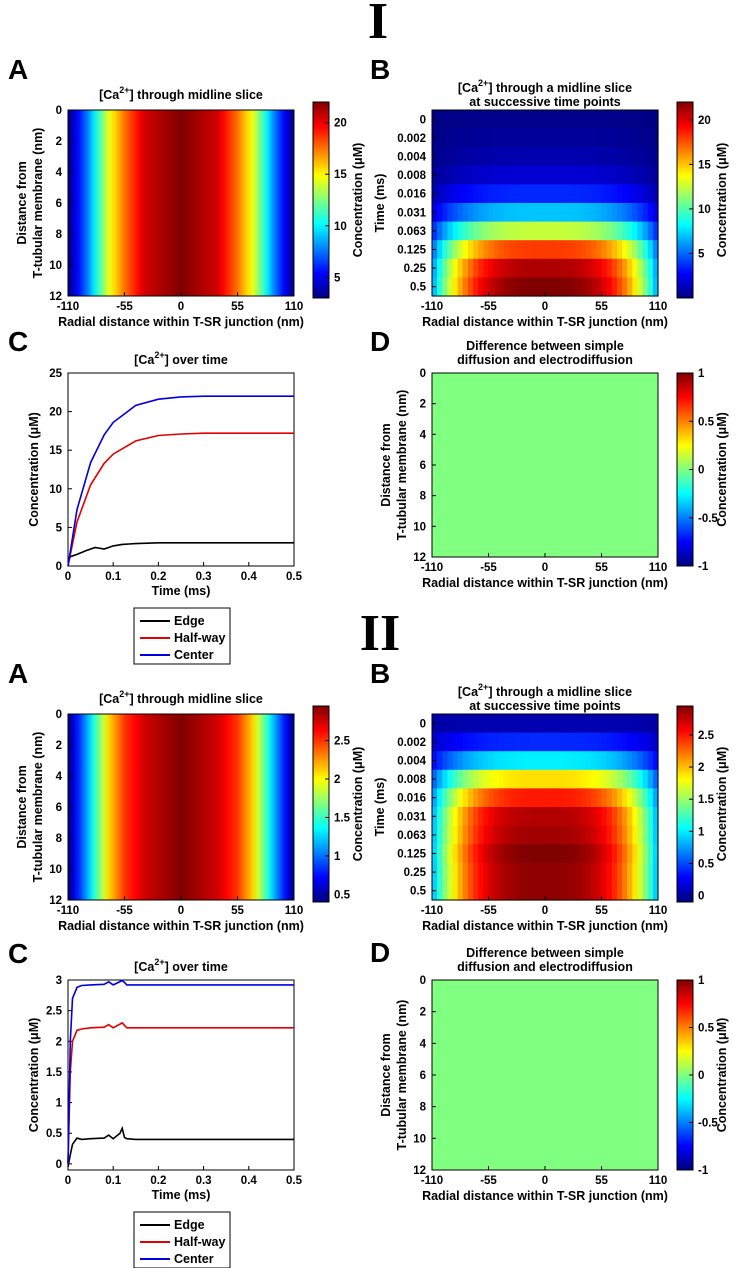 This screenshot has height=1268, width=740. I want to click on y-tick-label: 0.008, so click(411, 176).